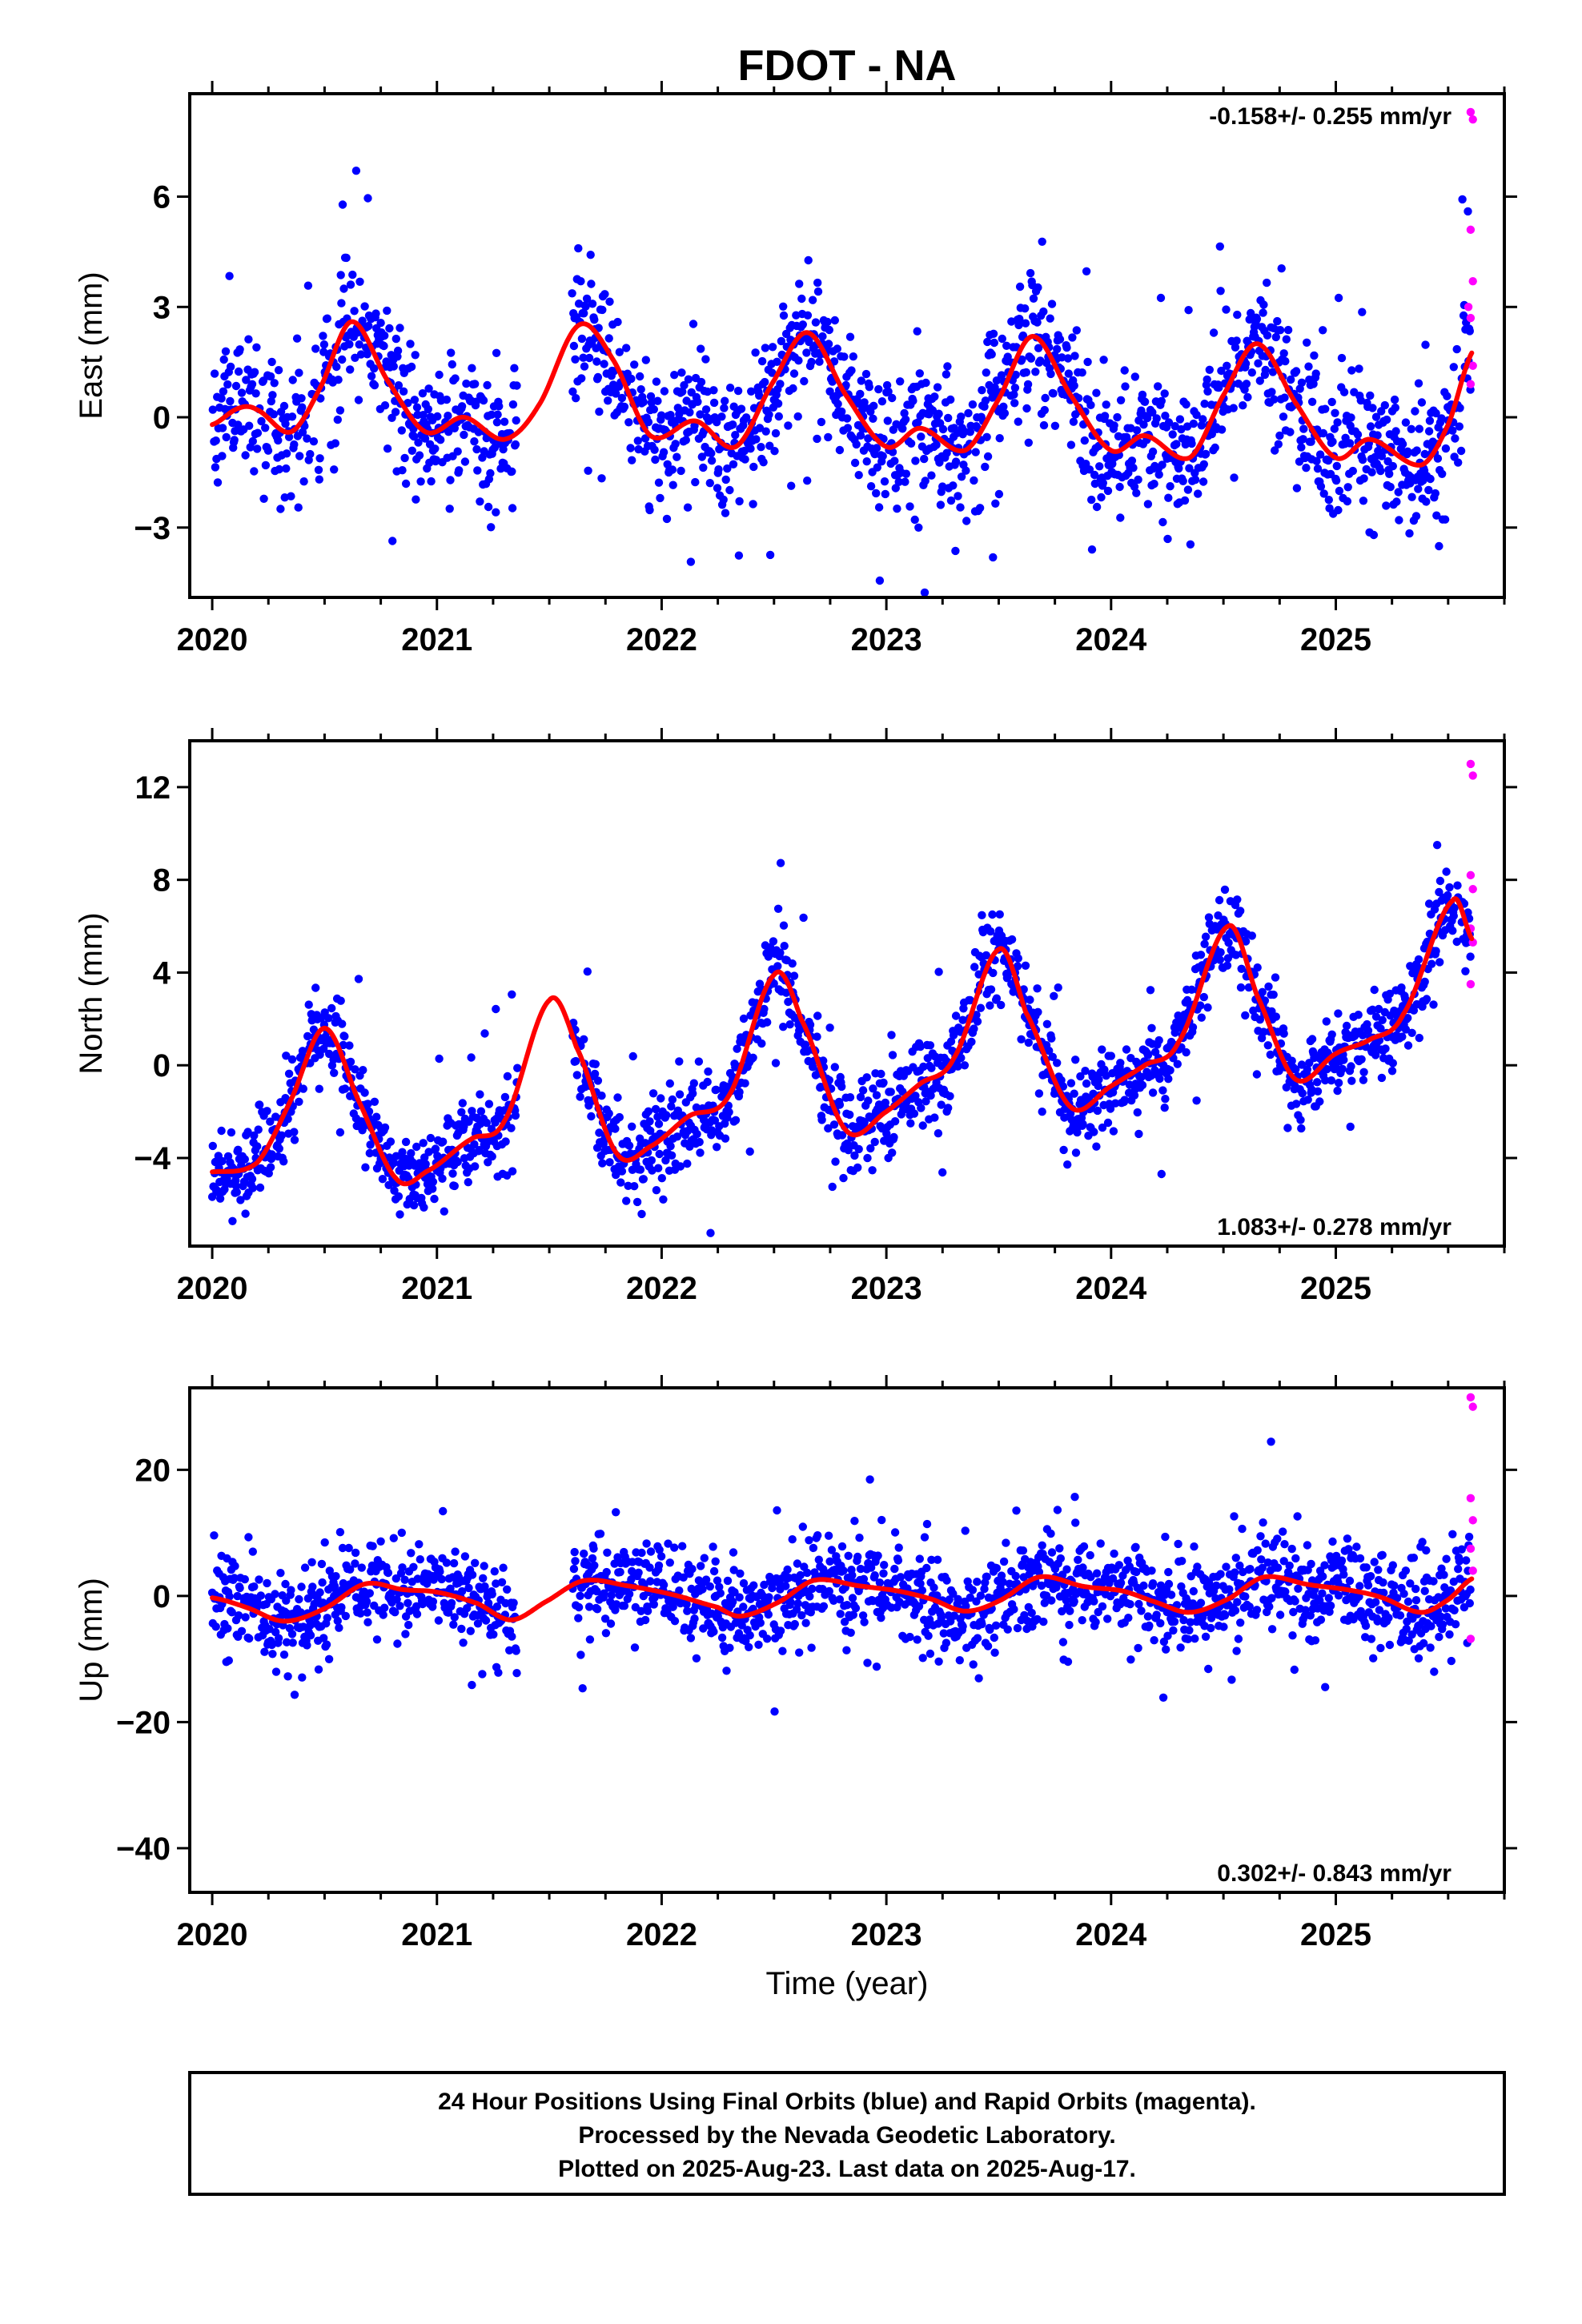 The height and width of the screenshot is (2324, 1582). What do you see at coordinates (1111, 1288) in the screenshot?
I see `north-xtick-label: 2024` at bounding box center [1111, 1288].